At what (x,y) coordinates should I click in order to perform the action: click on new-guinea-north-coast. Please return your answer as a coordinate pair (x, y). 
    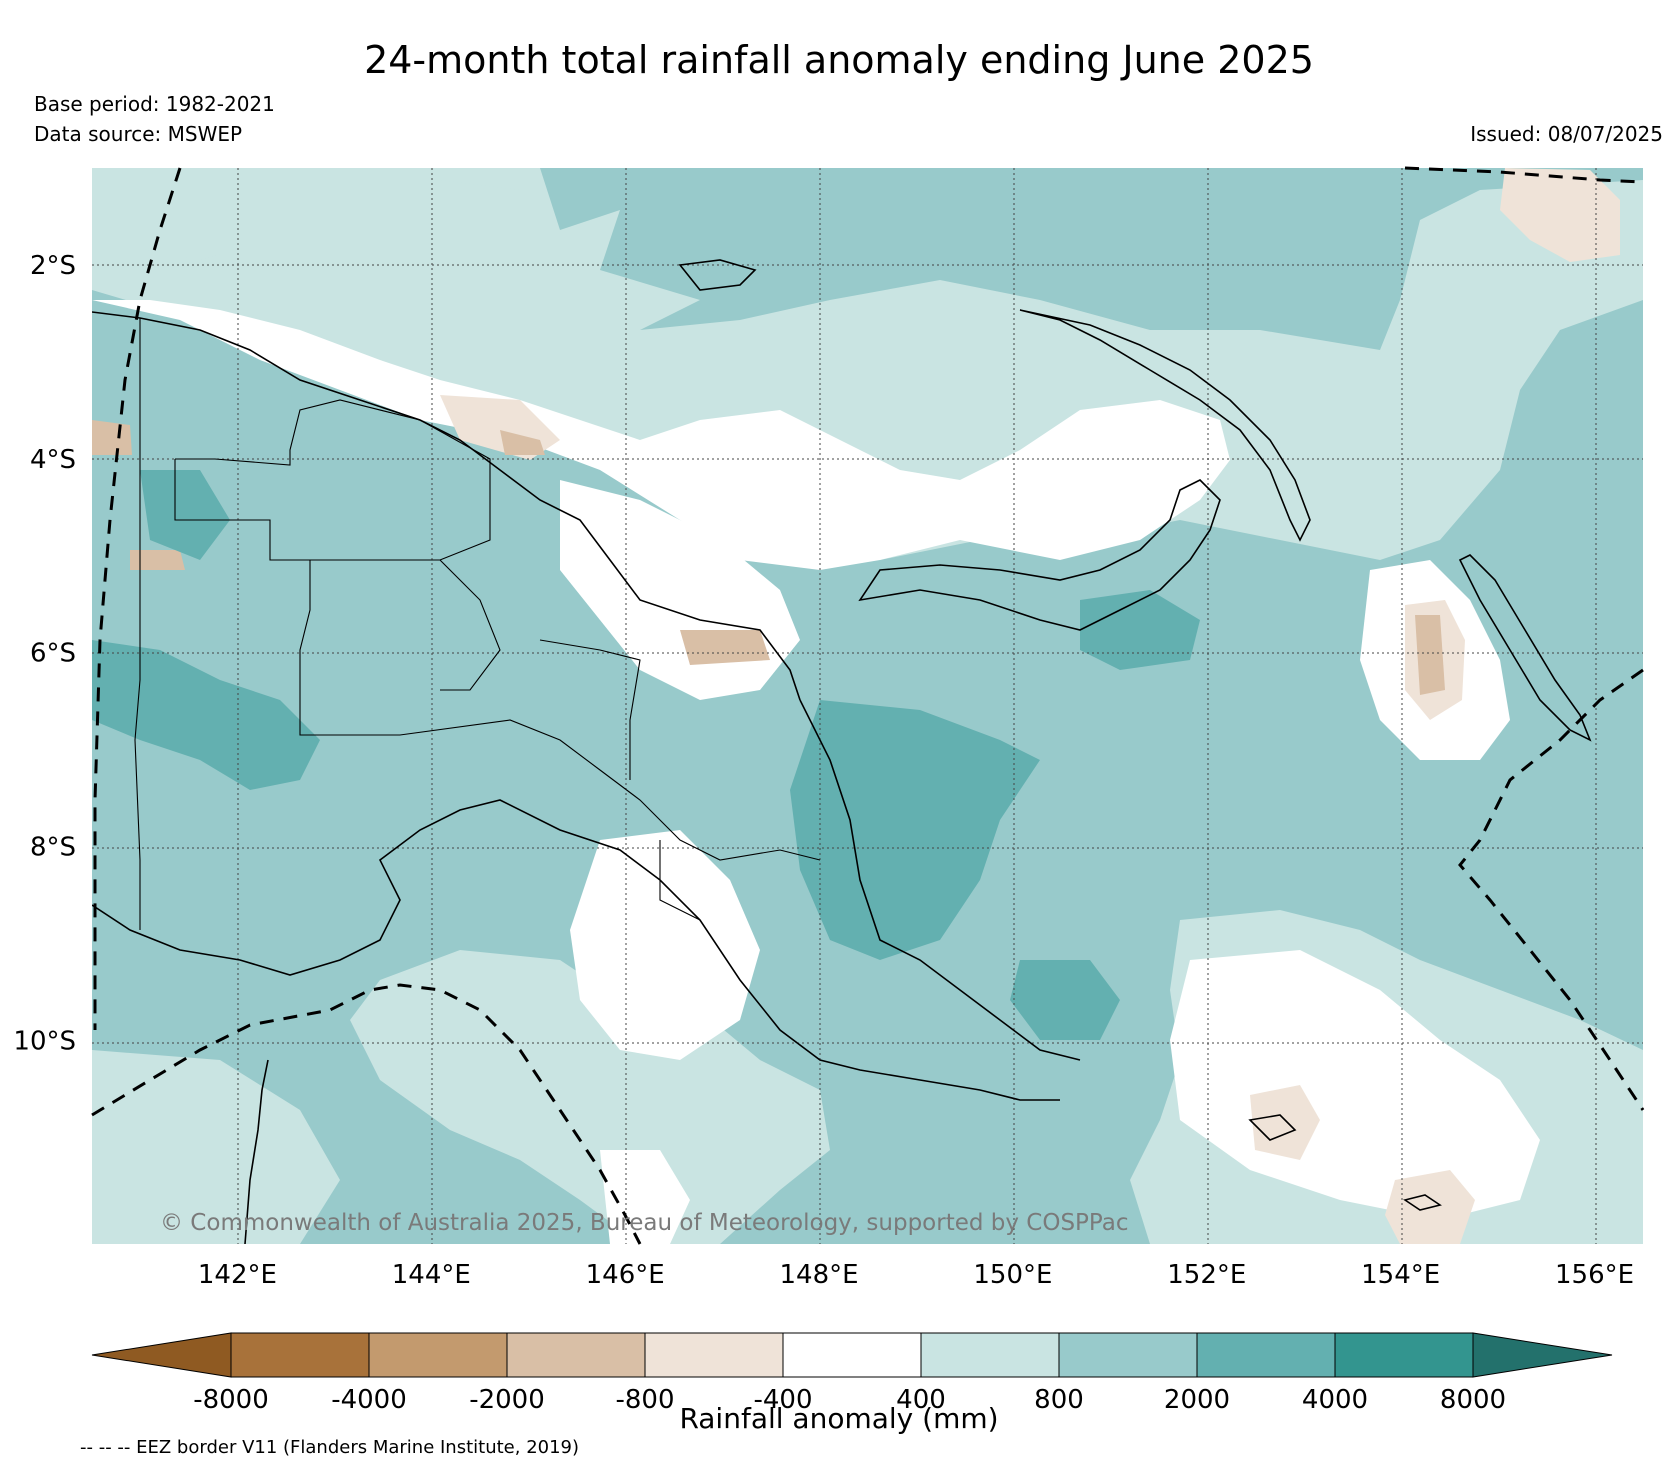
    Looking at the image, I should click on (446, 506).